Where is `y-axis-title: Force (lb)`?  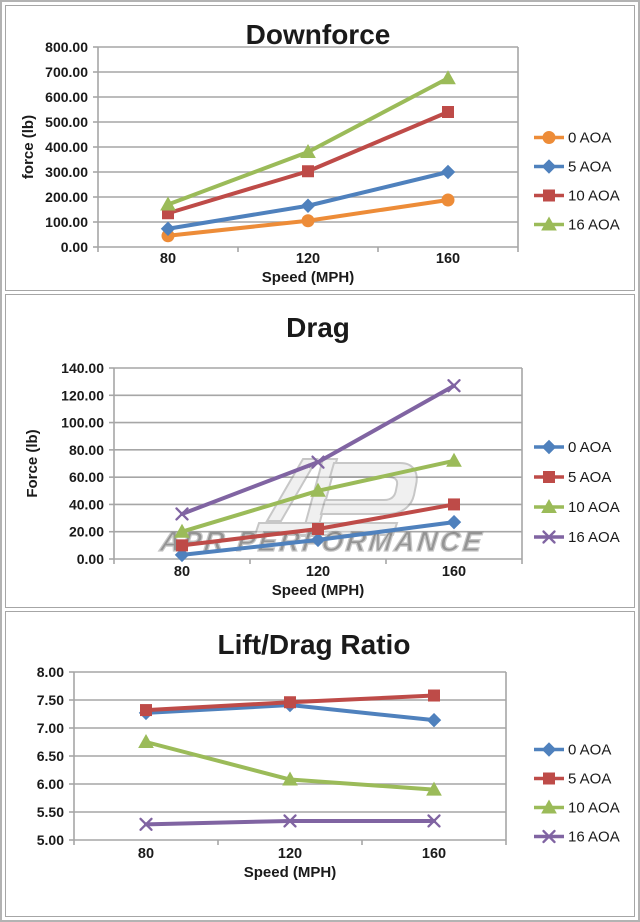 y-axis-title: Force (lb) is located at coordinates (32, 463).